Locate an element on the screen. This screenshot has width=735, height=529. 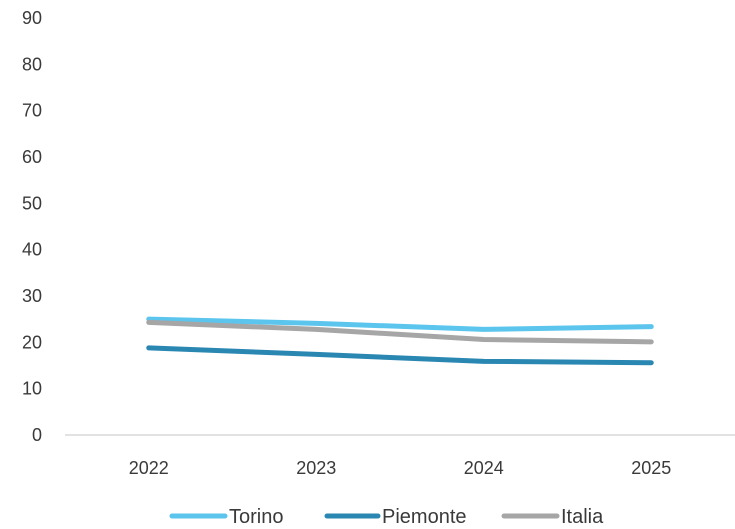
x-tick-label: 2024 is located at coordinates (484, 468).